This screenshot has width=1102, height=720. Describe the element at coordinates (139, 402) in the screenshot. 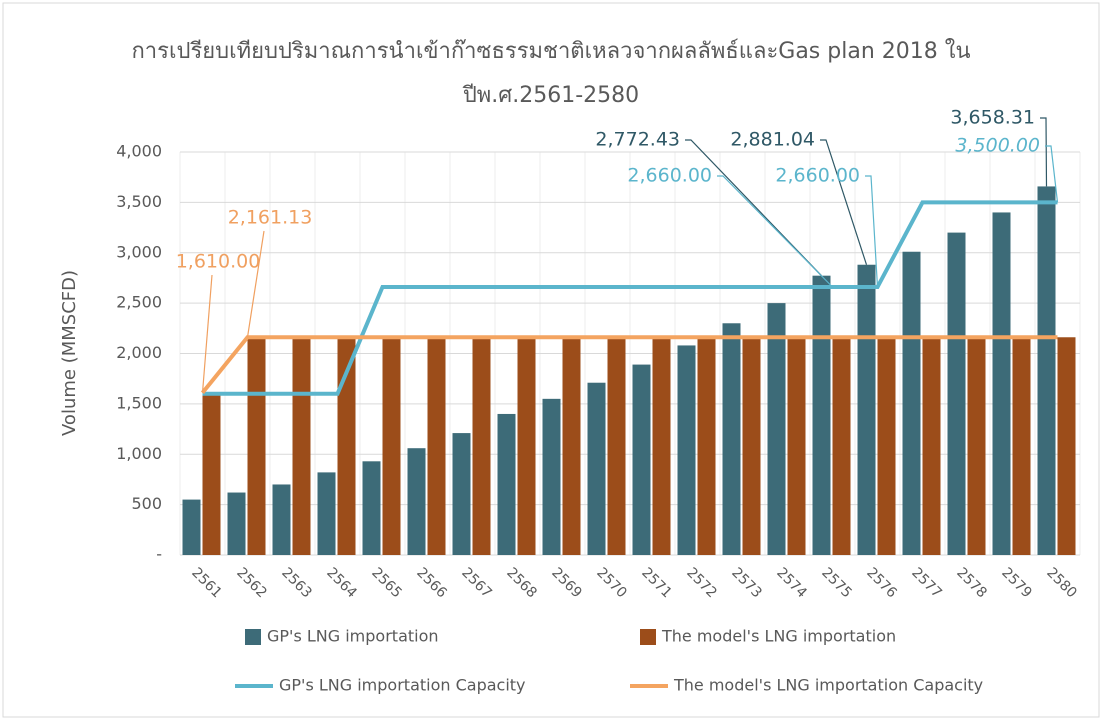

I see `y-tick-label: 1,500` at that location.